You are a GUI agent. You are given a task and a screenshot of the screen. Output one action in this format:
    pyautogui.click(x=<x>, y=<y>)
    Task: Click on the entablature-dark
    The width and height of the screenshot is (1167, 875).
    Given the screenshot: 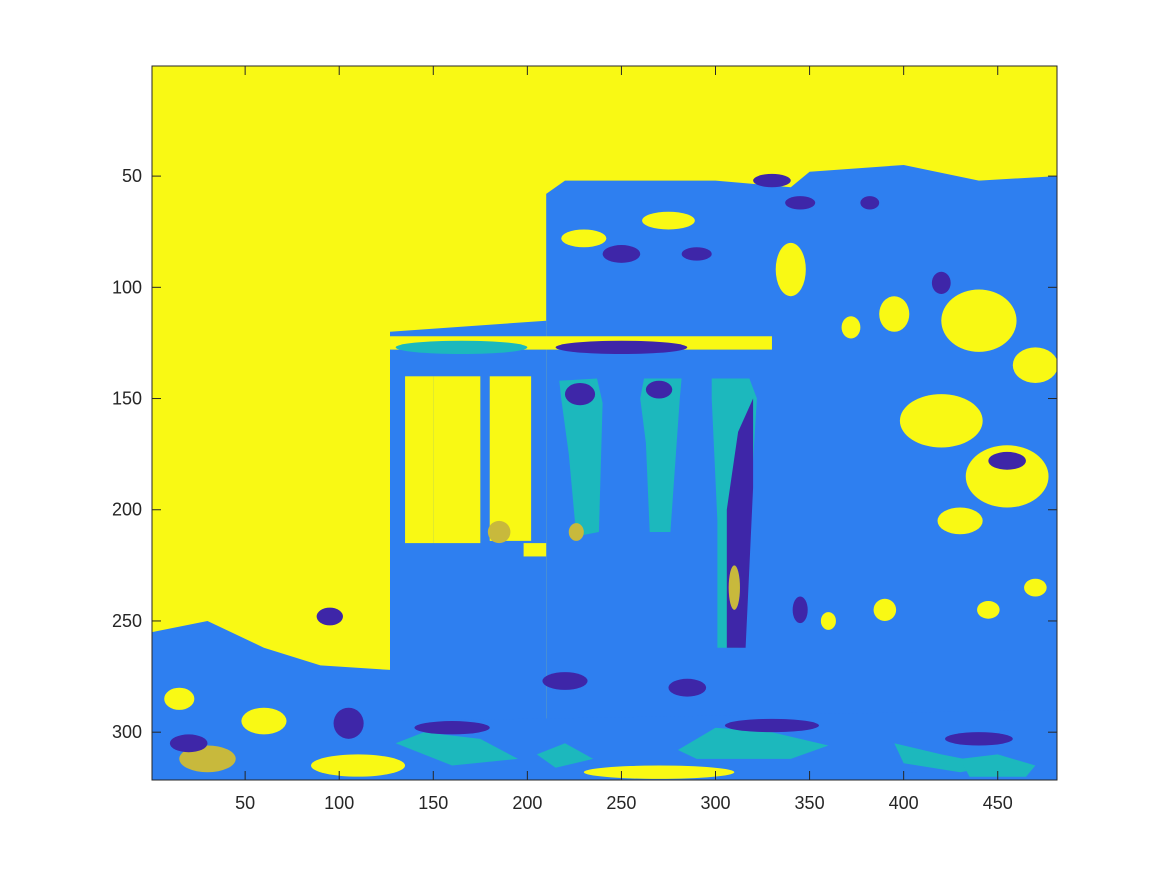 What is the action you would take?
    pyautogui.click(x=621, y=347)
    